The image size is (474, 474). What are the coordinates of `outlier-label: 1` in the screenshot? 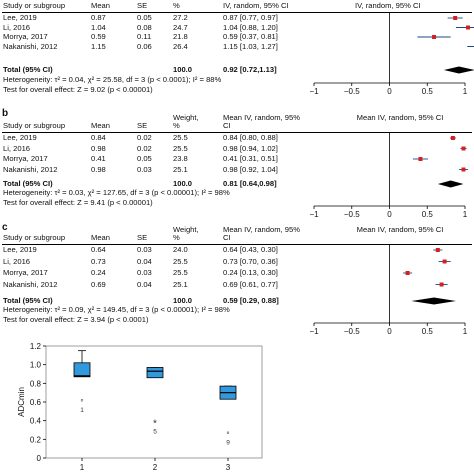 It's located at (82, 410).